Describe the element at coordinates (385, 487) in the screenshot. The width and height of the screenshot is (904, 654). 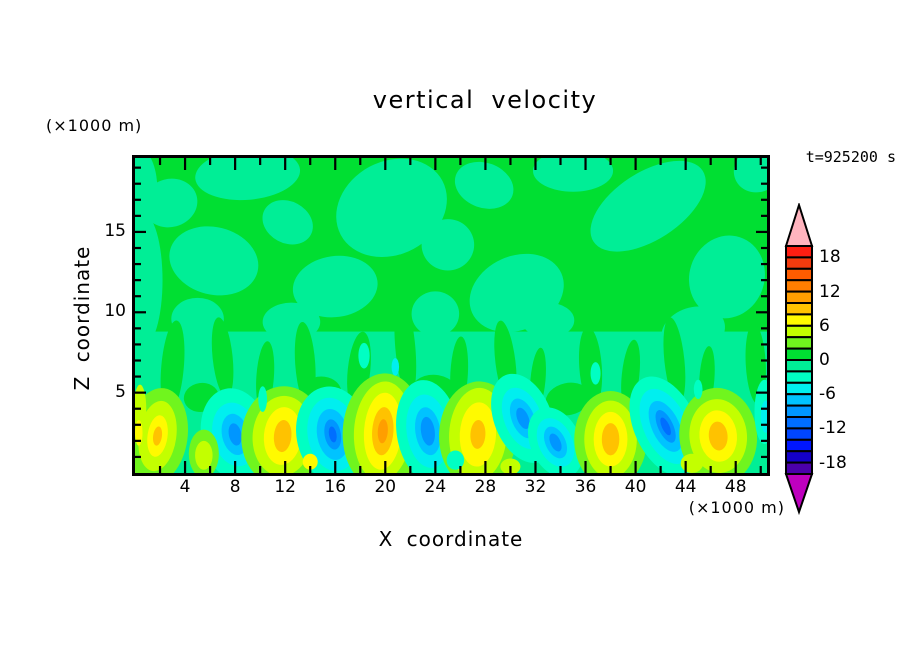
I see `x-tick-label: 20` at that location.